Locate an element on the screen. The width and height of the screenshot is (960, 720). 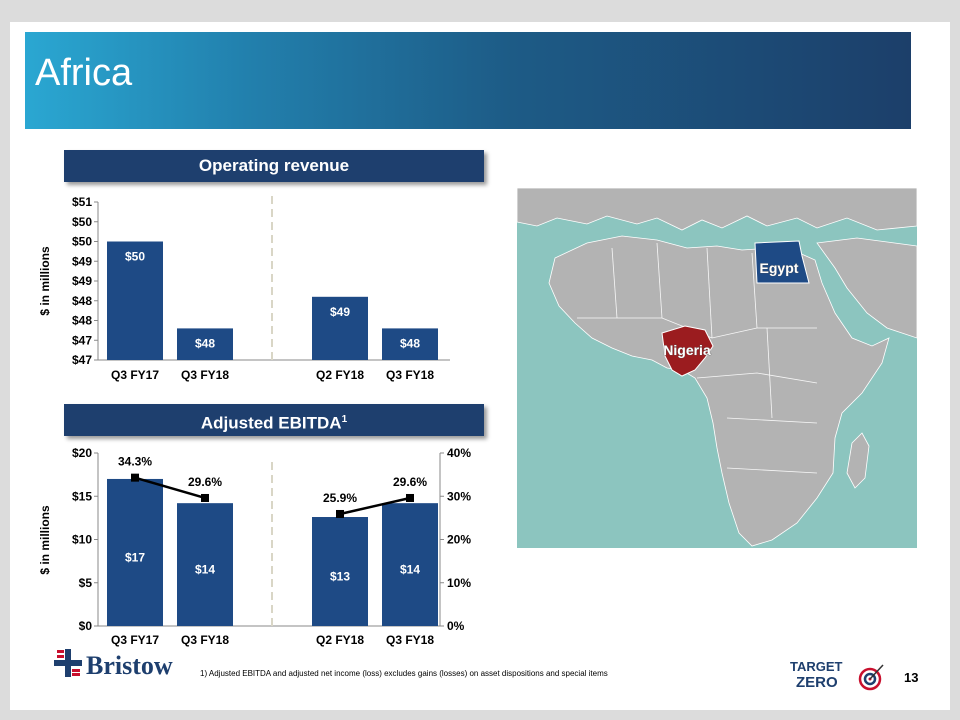
bristow-logo: Bristow is located at coordinates (124, 666).